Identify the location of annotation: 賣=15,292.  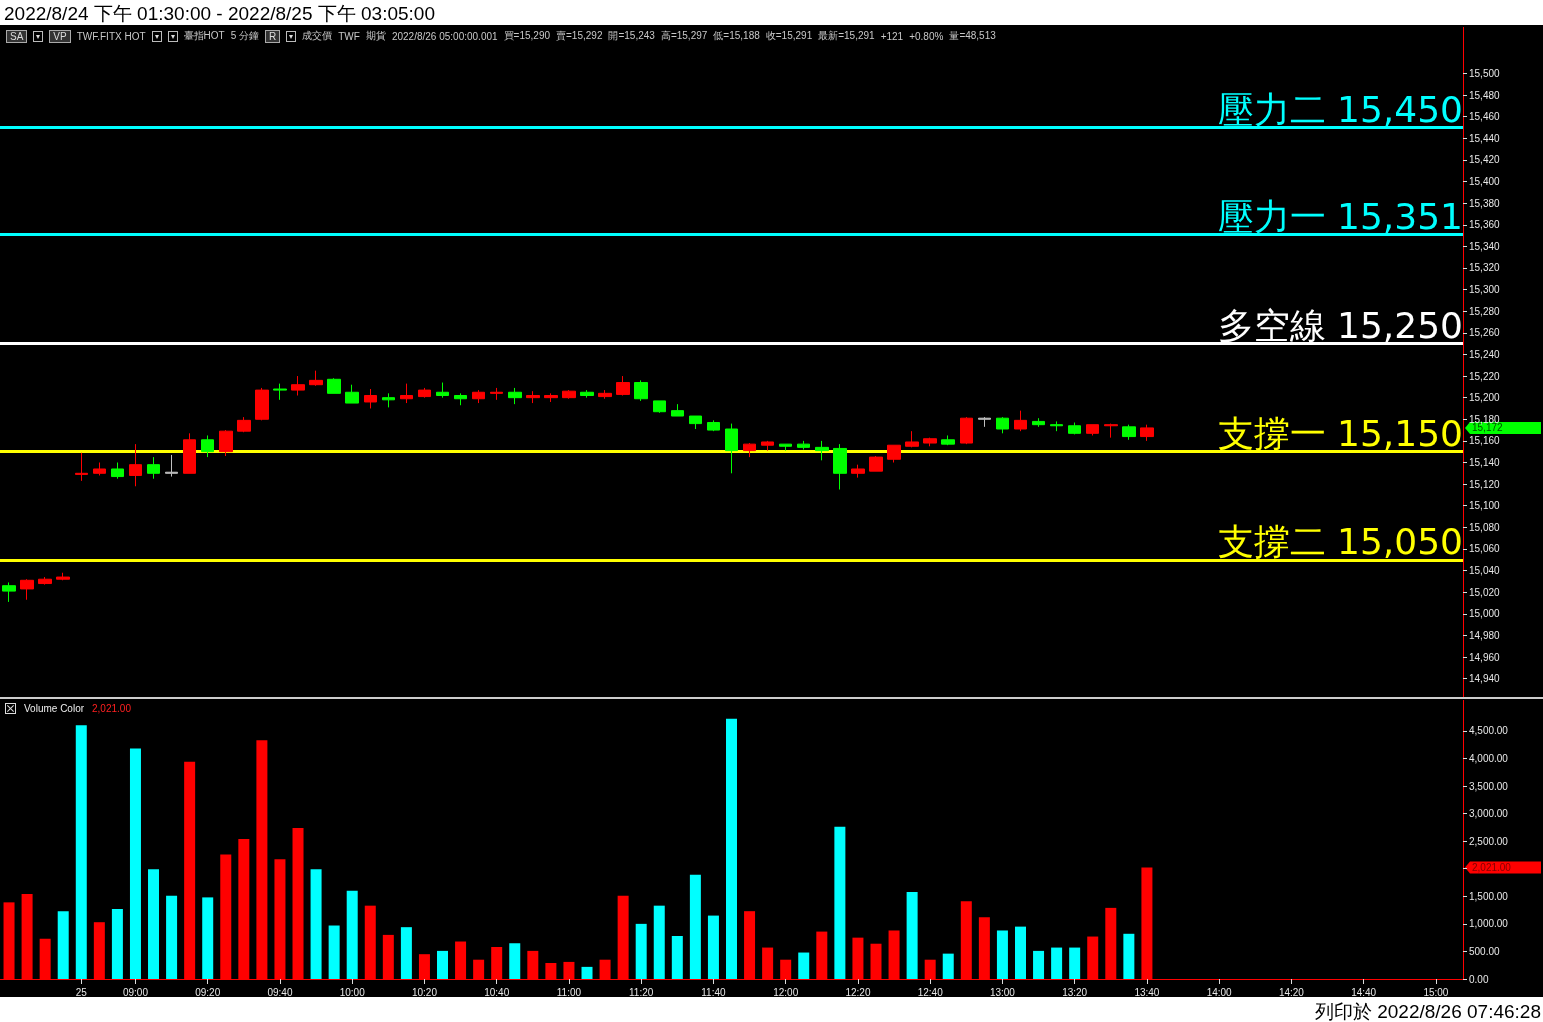
(579, 36).